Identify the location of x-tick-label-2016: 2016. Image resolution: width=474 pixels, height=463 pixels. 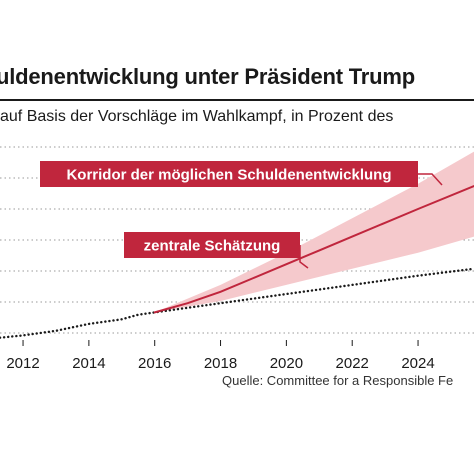
(154, 363).